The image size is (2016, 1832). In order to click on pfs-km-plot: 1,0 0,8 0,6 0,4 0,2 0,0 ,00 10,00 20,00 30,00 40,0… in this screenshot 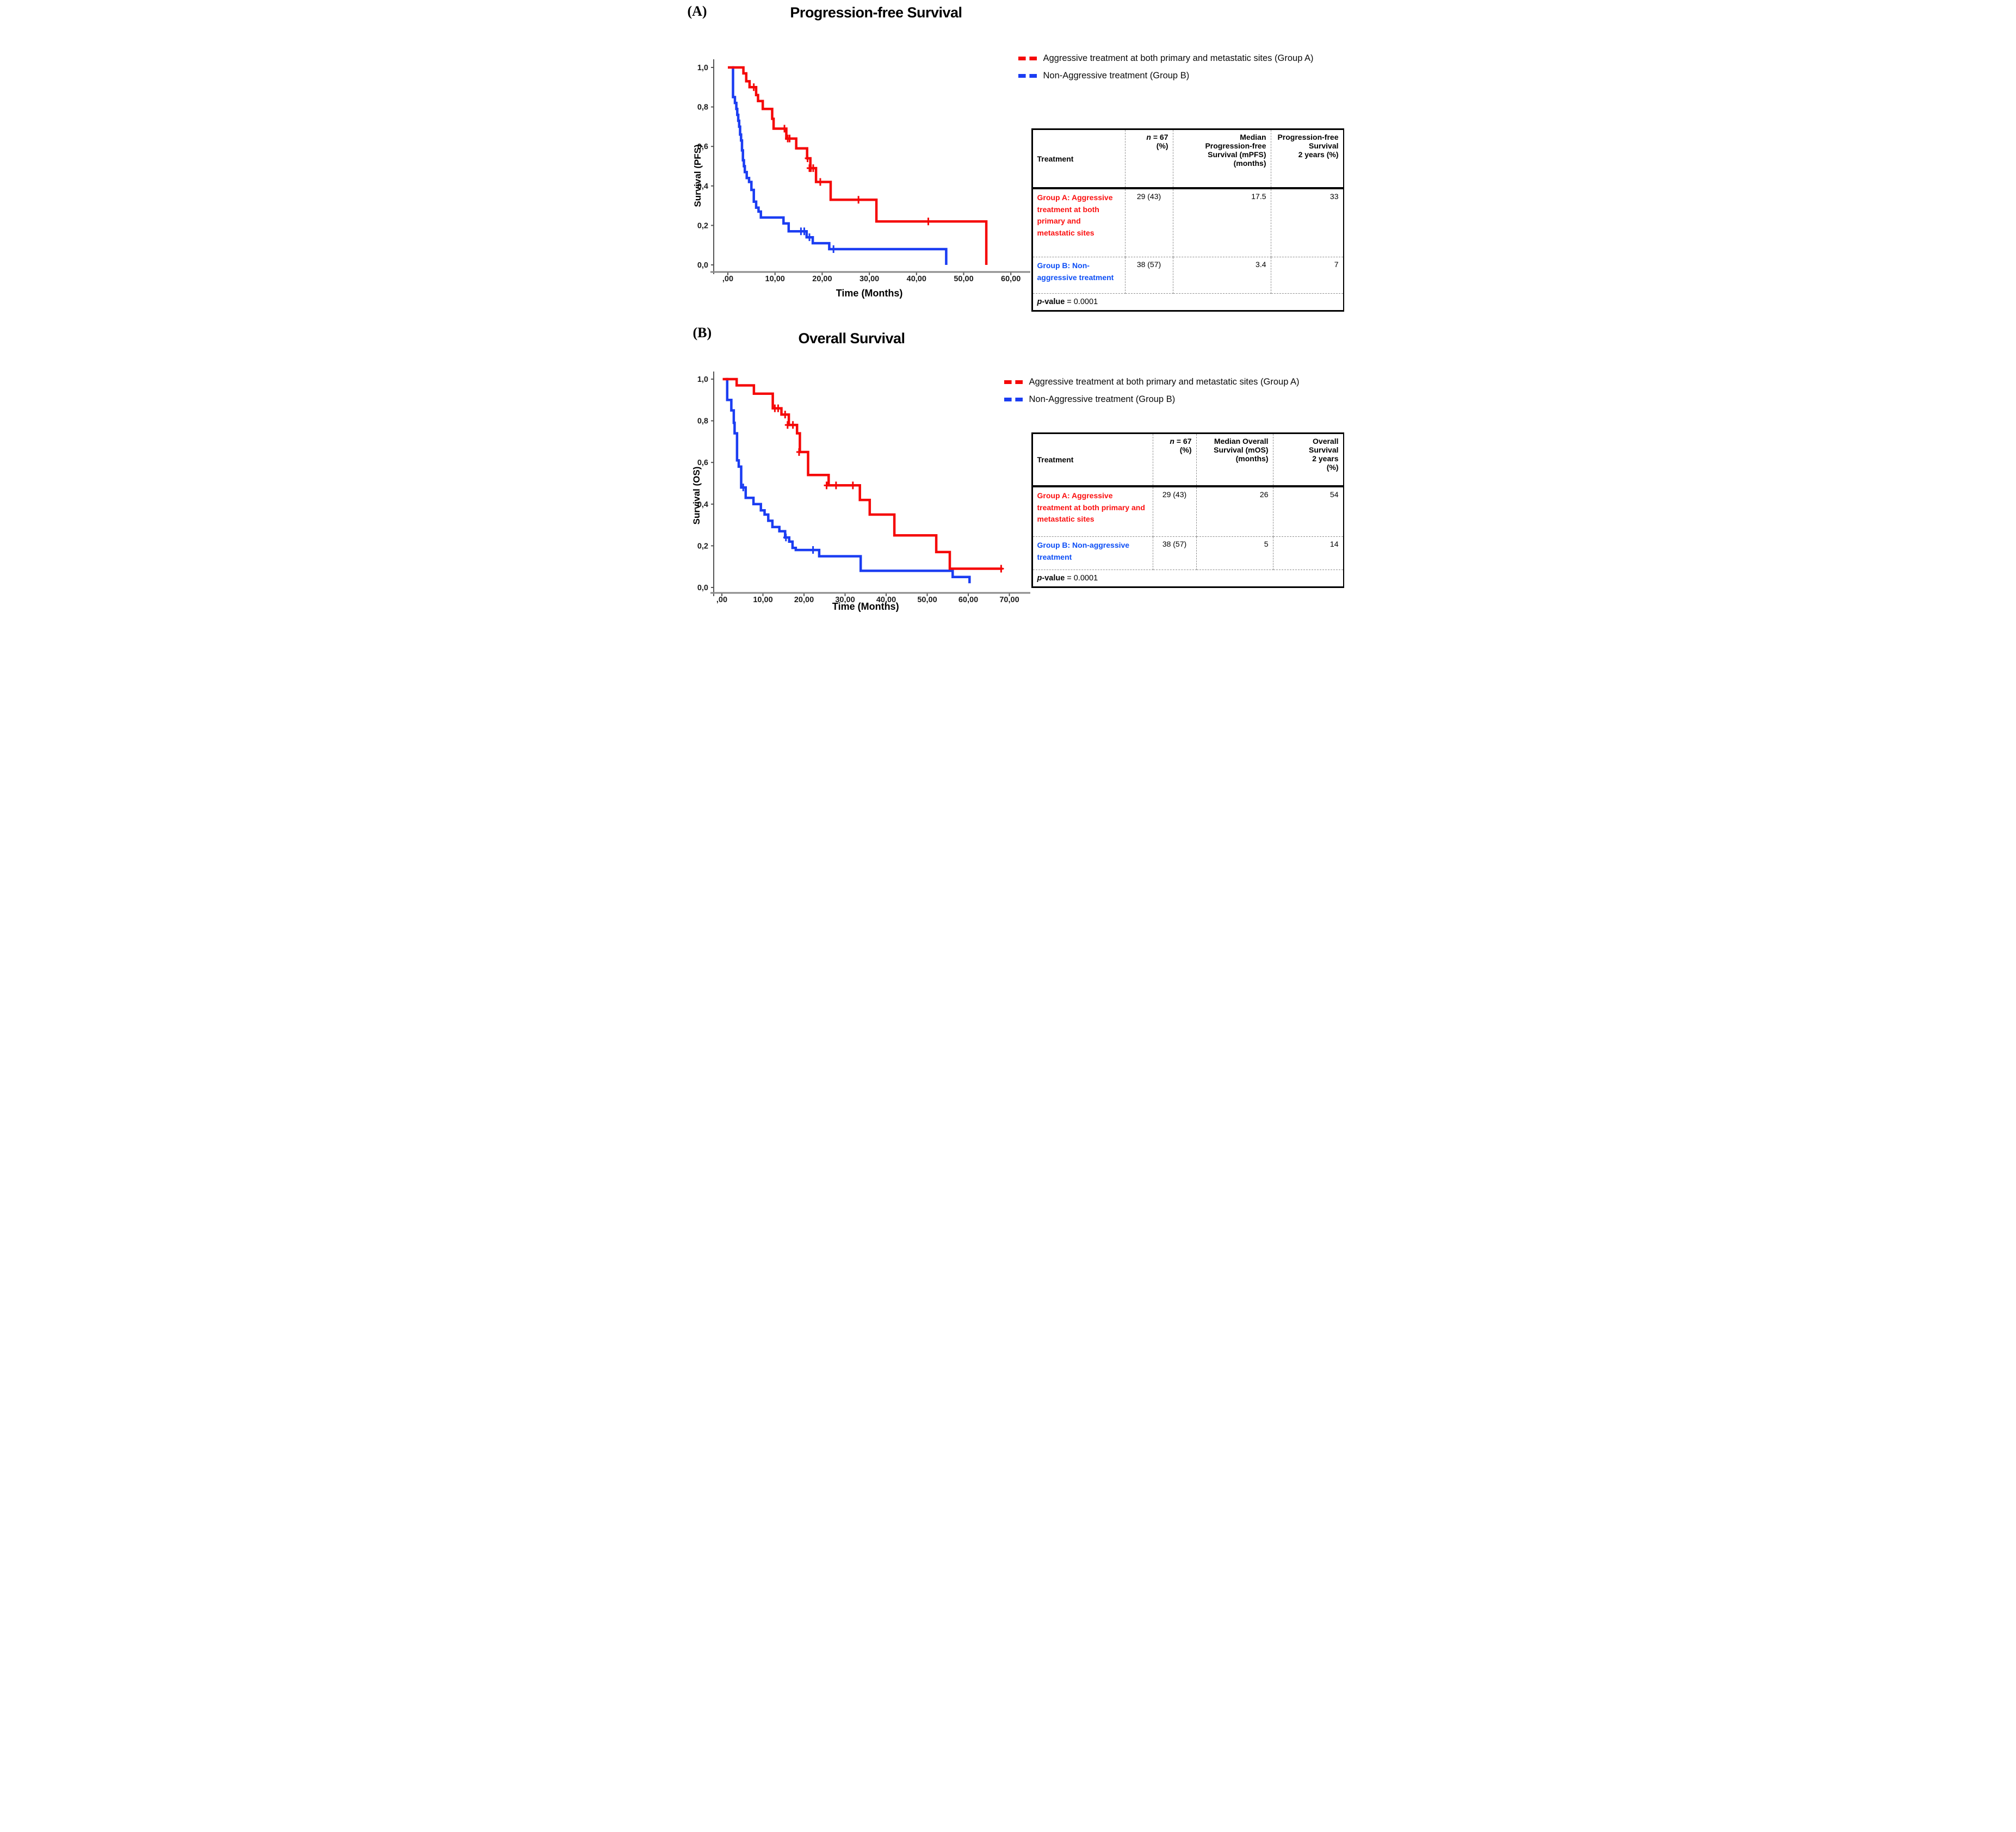, I will do `click(863, 179)`.